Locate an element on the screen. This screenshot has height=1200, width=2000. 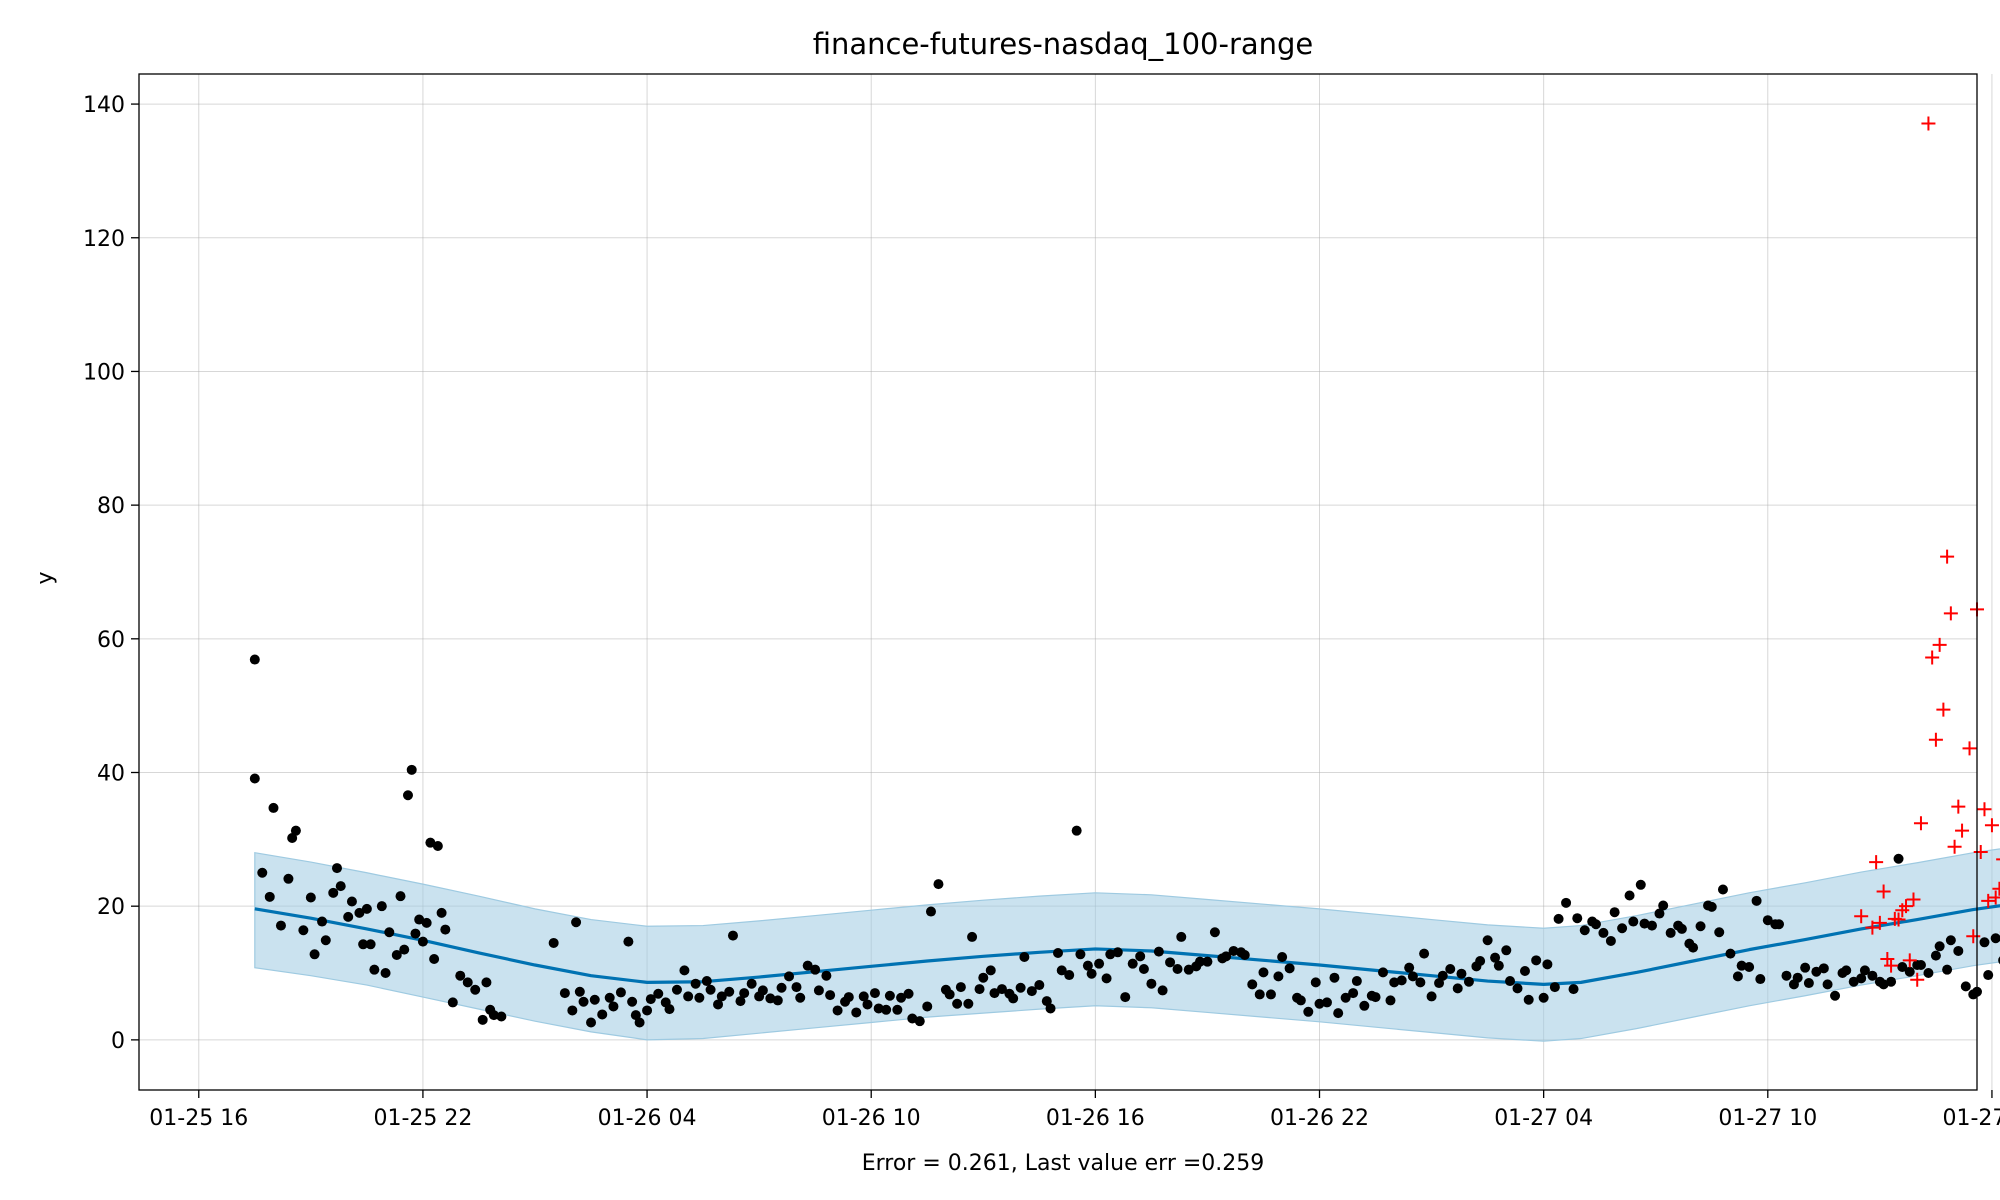
x-tick-label: 01-26 10 is located at coordinates (871, 1118).